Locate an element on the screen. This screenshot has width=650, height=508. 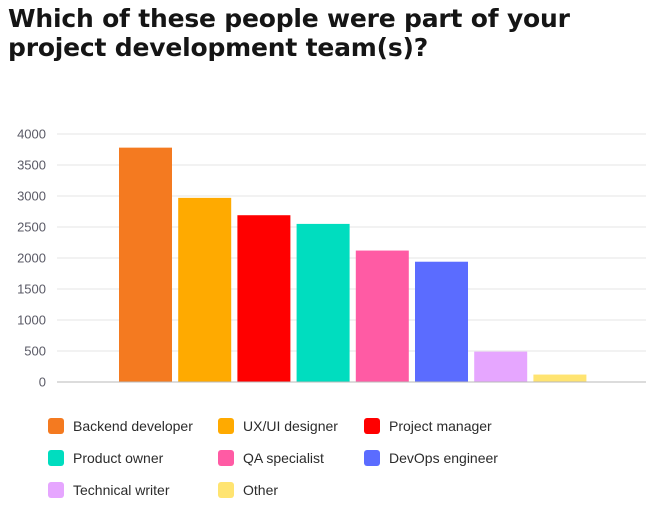
legend-label: Backend developer is located at coordinates (133, 426).